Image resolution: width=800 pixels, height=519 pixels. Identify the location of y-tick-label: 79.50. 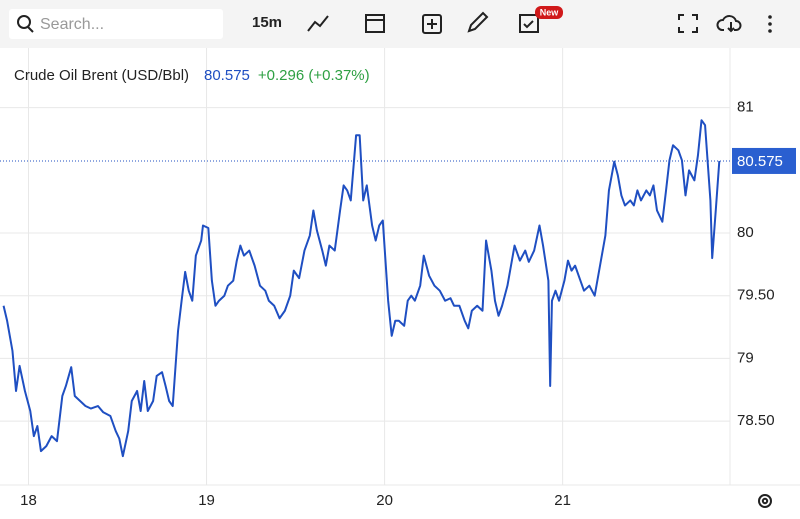
(756, 295).